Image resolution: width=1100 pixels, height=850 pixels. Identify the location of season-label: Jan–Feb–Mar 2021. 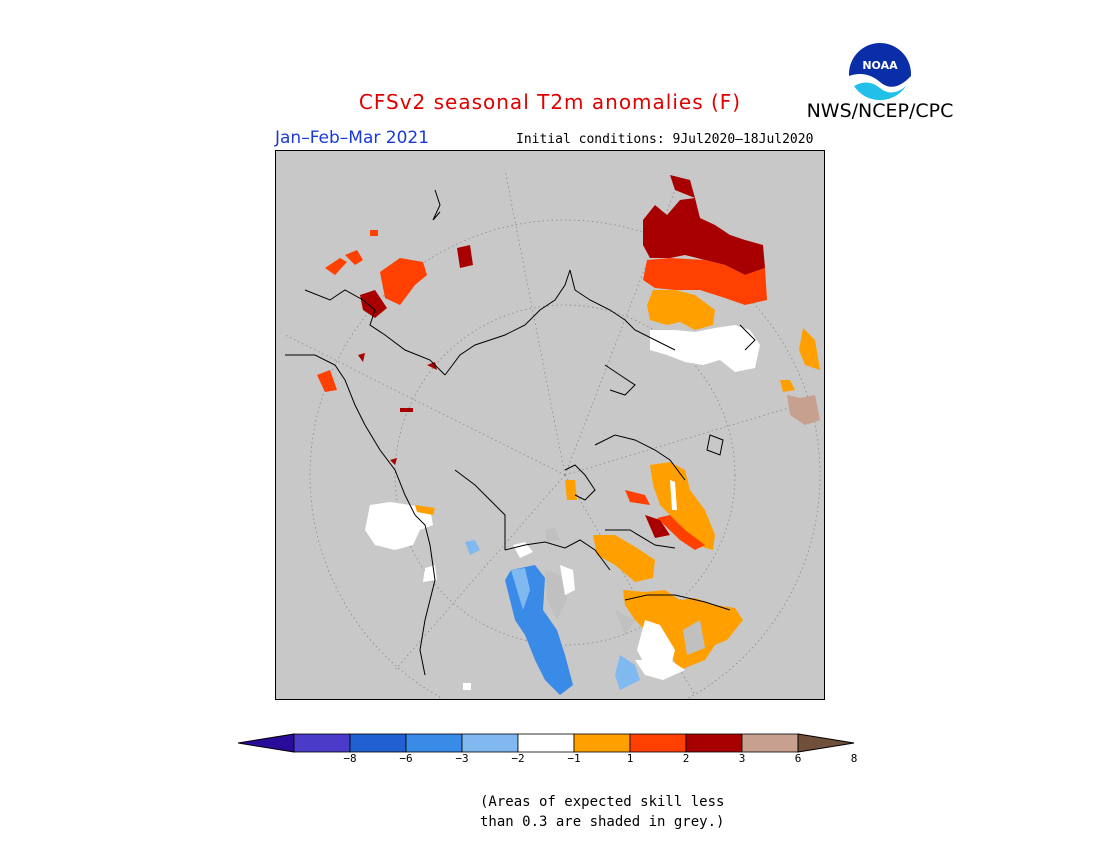
(352, 138).